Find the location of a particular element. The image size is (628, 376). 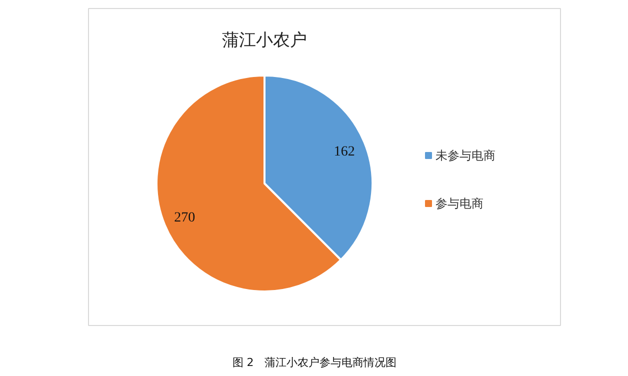

data-label: 270 is located at coordinates (185, 218).